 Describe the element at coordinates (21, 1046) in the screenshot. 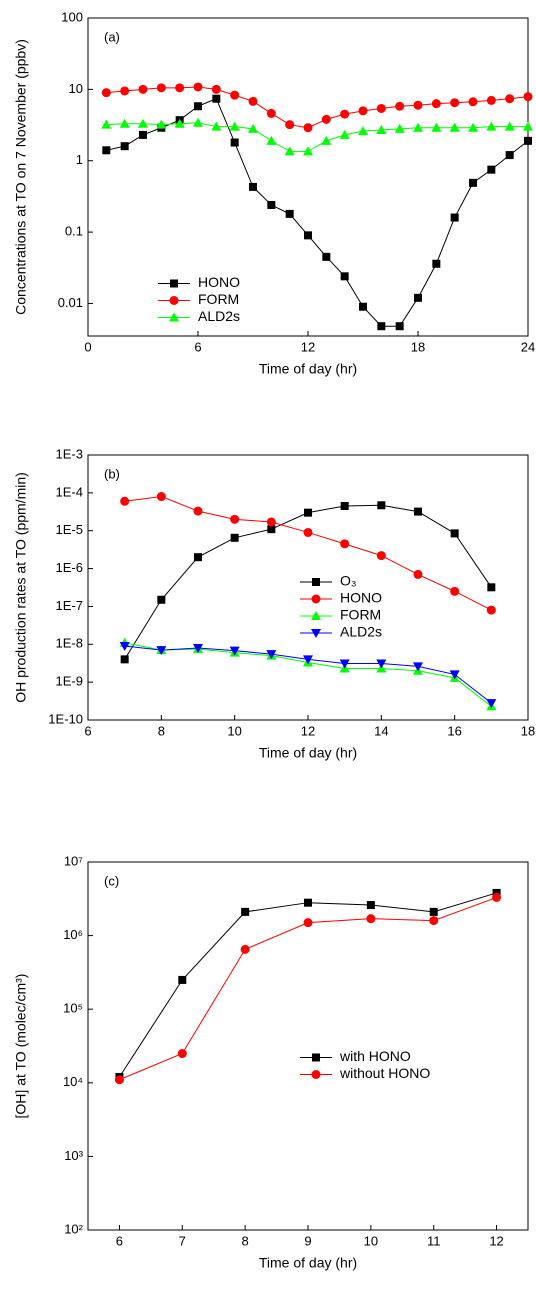

I see `y-axis-title: [OH] at TO (molec/cm³)` at that location.